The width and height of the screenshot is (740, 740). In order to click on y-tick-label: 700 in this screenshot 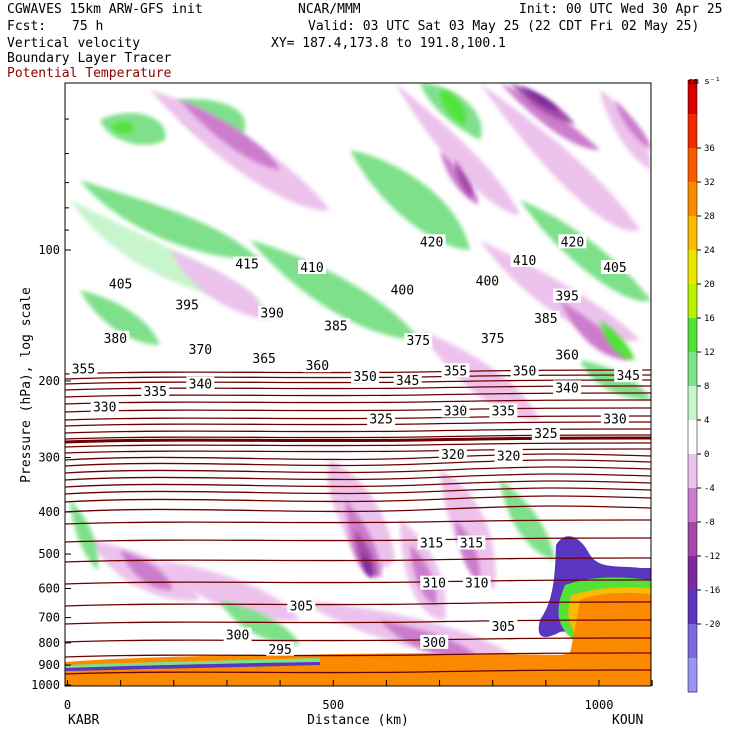, I will do `click(49, 618)`.